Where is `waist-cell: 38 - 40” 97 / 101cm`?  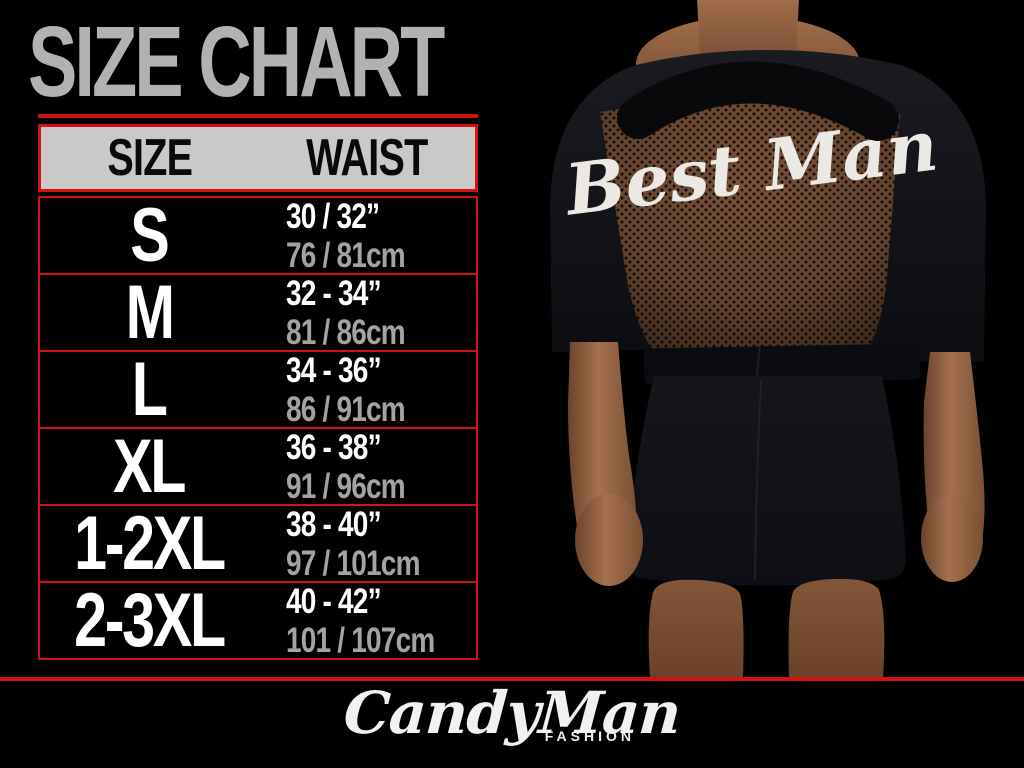 waist-cell: 38 - 40” 97 / 101cm is located at coordinates (367, 544).